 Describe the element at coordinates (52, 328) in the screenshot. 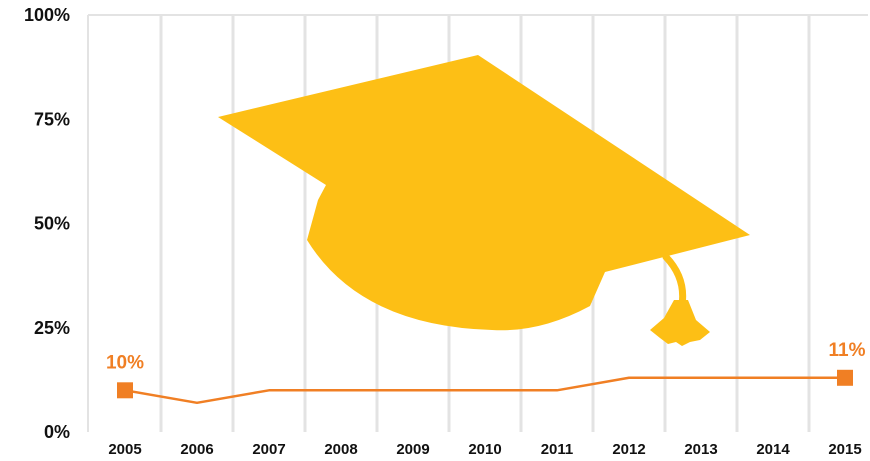

I see `y-tick-label: 25%` at that location.